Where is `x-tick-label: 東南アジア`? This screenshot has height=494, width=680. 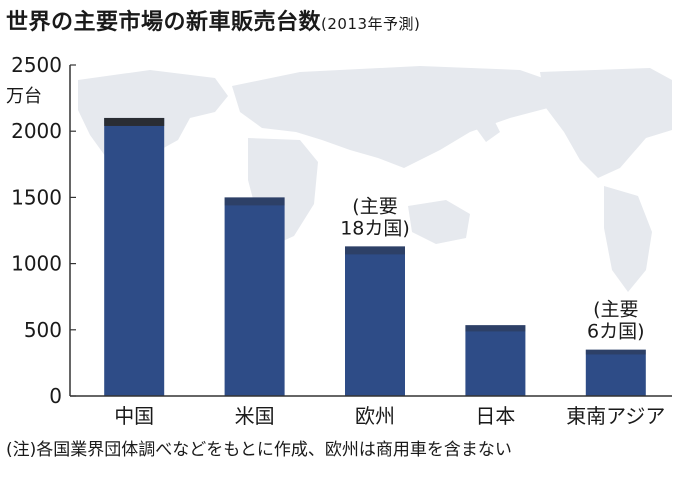 x-tick-label: 東南アジア is located at coordinates (615, 416).